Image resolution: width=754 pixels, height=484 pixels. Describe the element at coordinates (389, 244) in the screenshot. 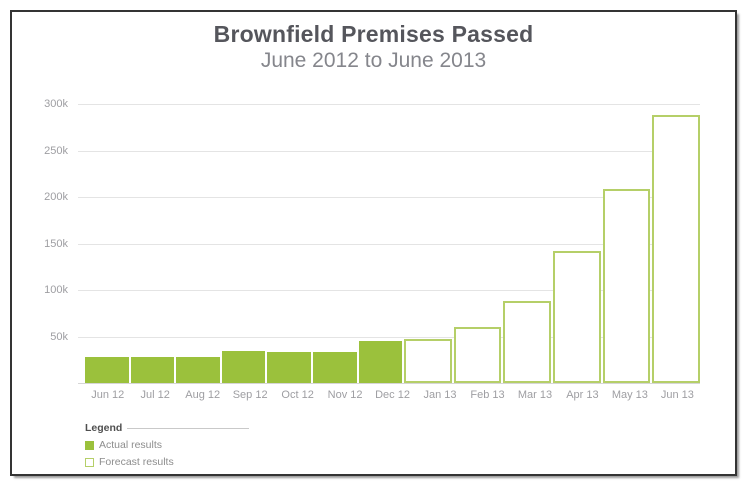

I see `gridline-150k` at that location.